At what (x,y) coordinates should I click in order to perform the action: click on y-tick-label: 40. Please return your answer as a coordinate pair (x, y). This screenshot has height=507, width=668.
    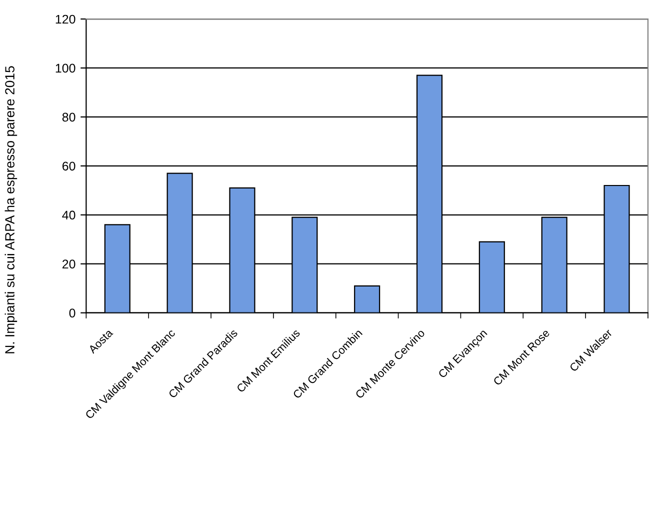
    Looking at the image, I should click on (69, 215).